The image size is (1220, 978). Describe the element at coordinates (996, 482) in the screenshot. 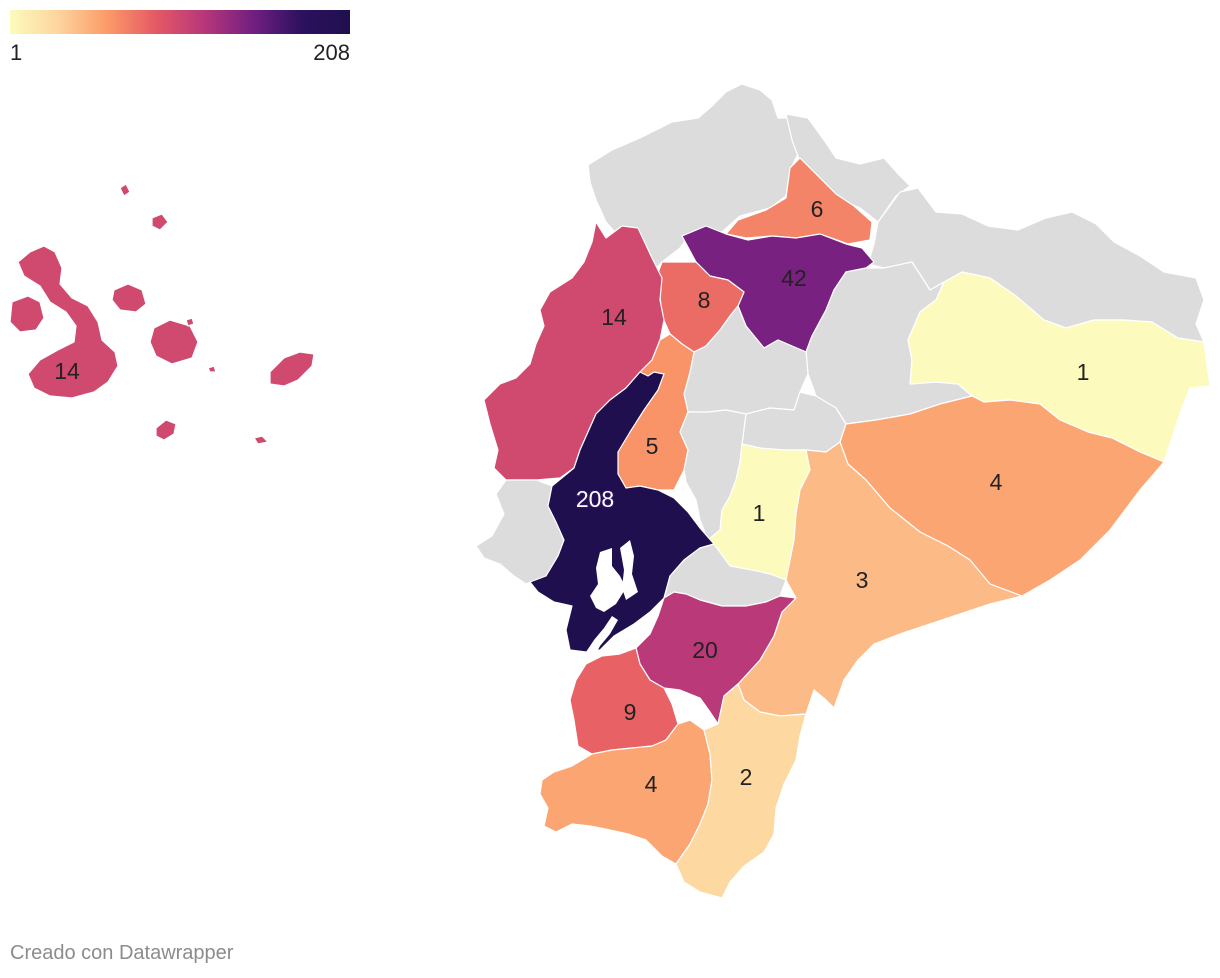

I see `value-label-pastaza: 4` at that location.